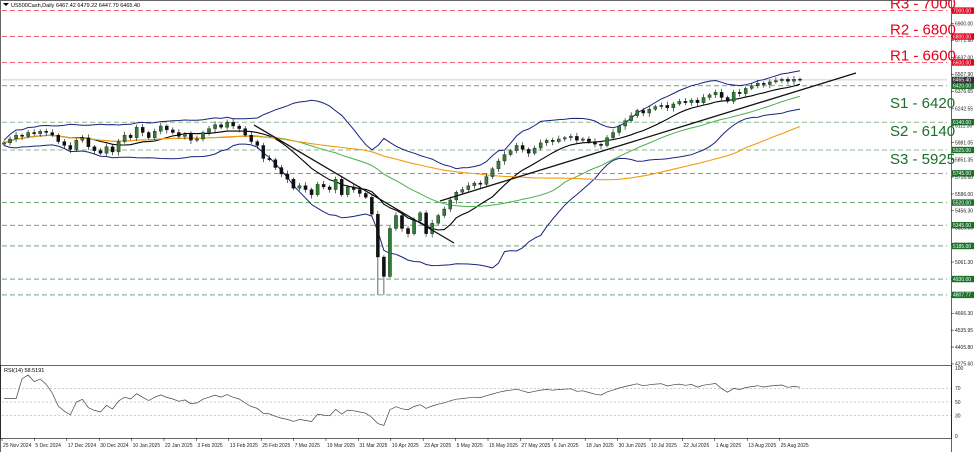 This screenshot has width=975, height=457. I want to click on price-tick-label: 5456.30, so click(964, 212).